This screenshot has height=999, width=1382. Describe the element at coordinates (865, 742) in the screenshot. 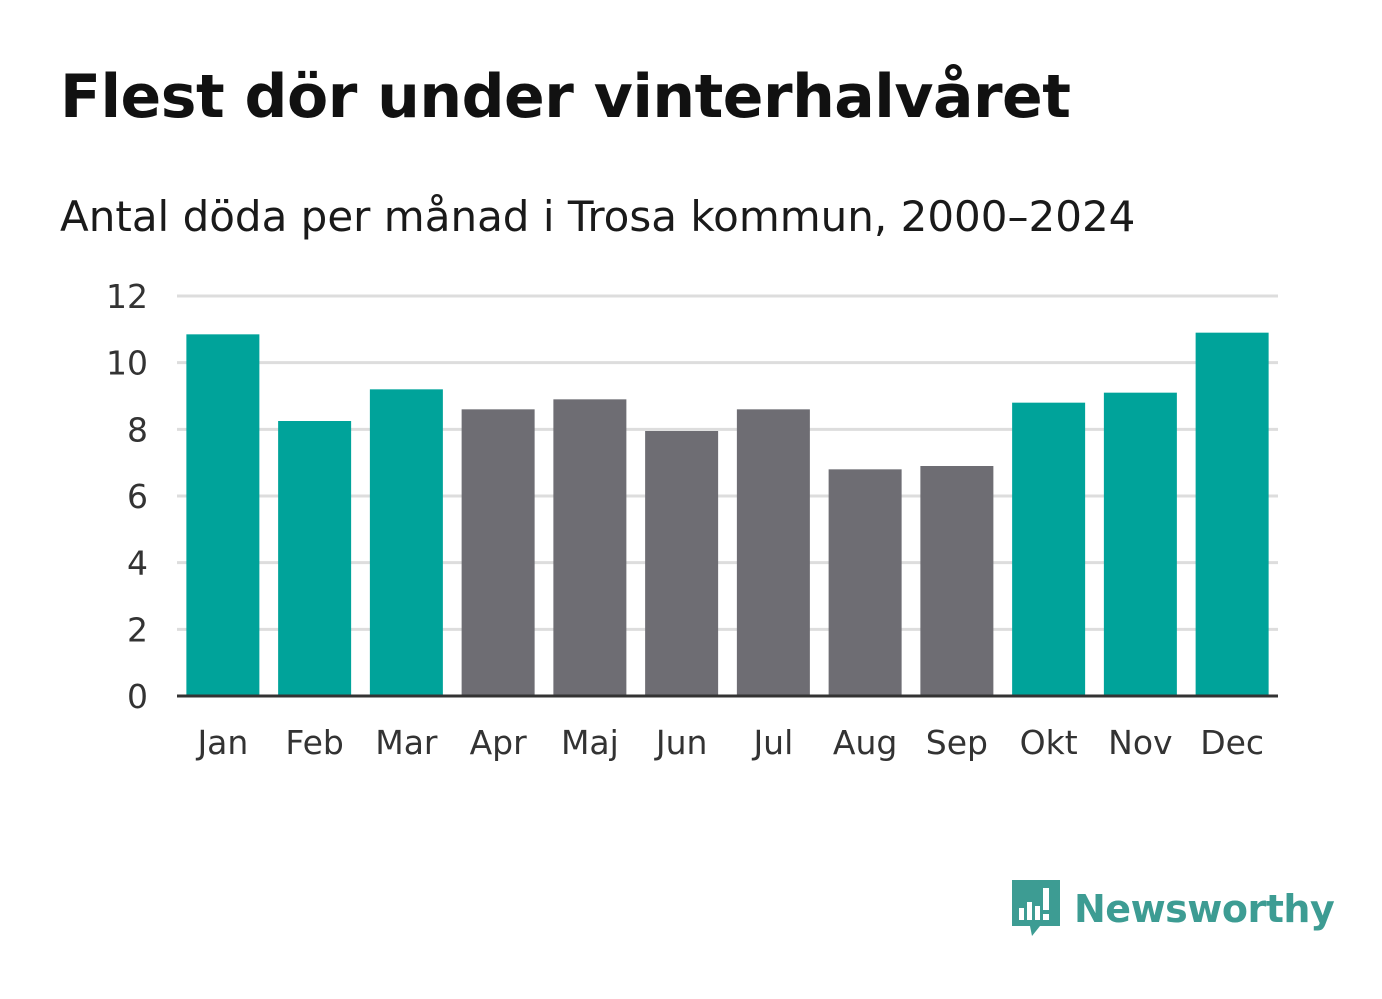

I see `x-tick-label: Aug` at that location.